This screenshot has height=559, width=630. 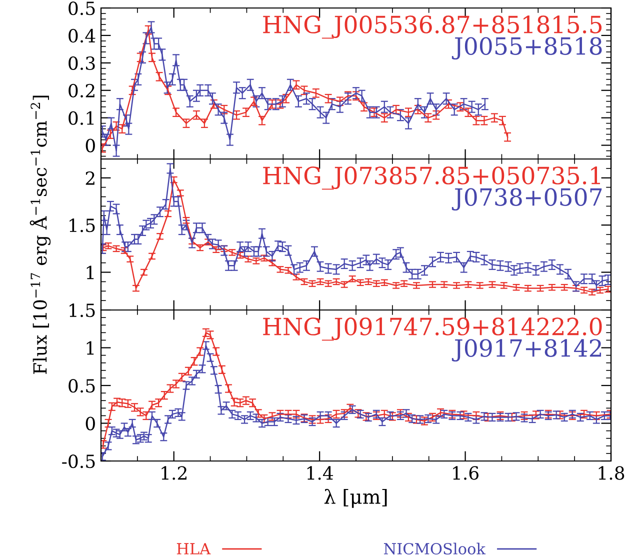 I want to click on x-tick-label: 1.2, so click(x=174, y=473).